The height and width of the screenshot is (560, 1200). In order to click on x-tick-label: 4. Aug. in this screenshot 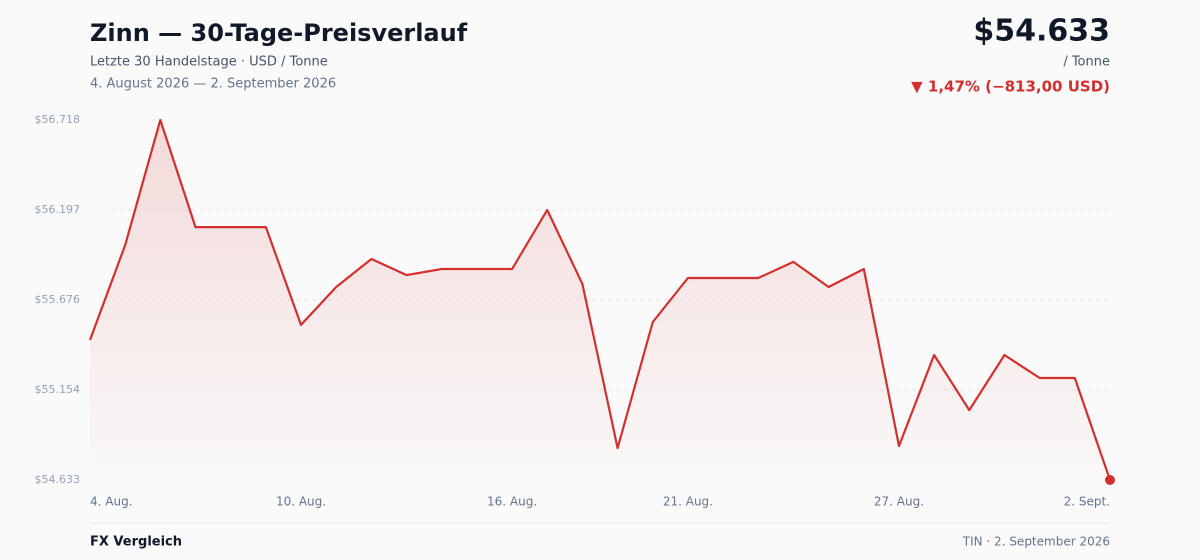, I will do `click(111, 502)`.